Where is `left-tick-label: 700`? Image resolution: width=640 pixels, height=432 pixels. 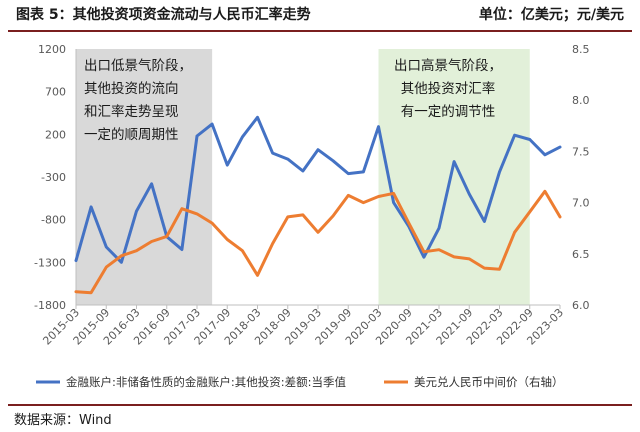
left-tick-label: 700 is located at coordinates (55, 92).